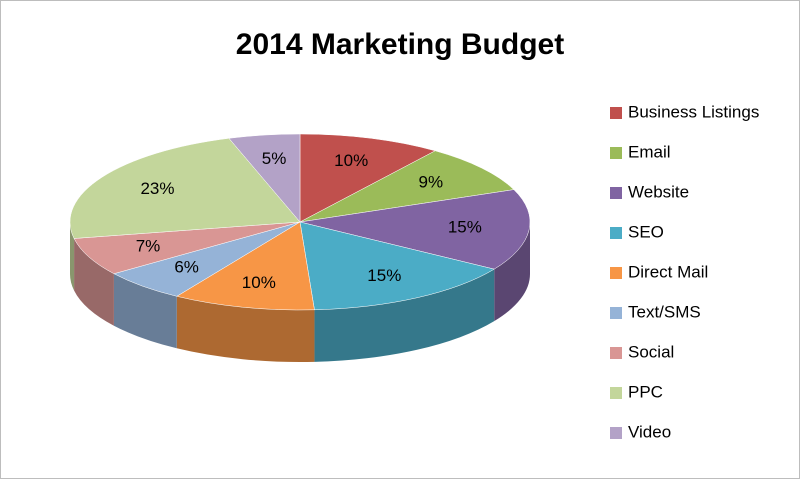 The image size is (800, 479). Describe the element at coordinates (157, 188) in the screenshot. I see `data-label: 23%` at that location.